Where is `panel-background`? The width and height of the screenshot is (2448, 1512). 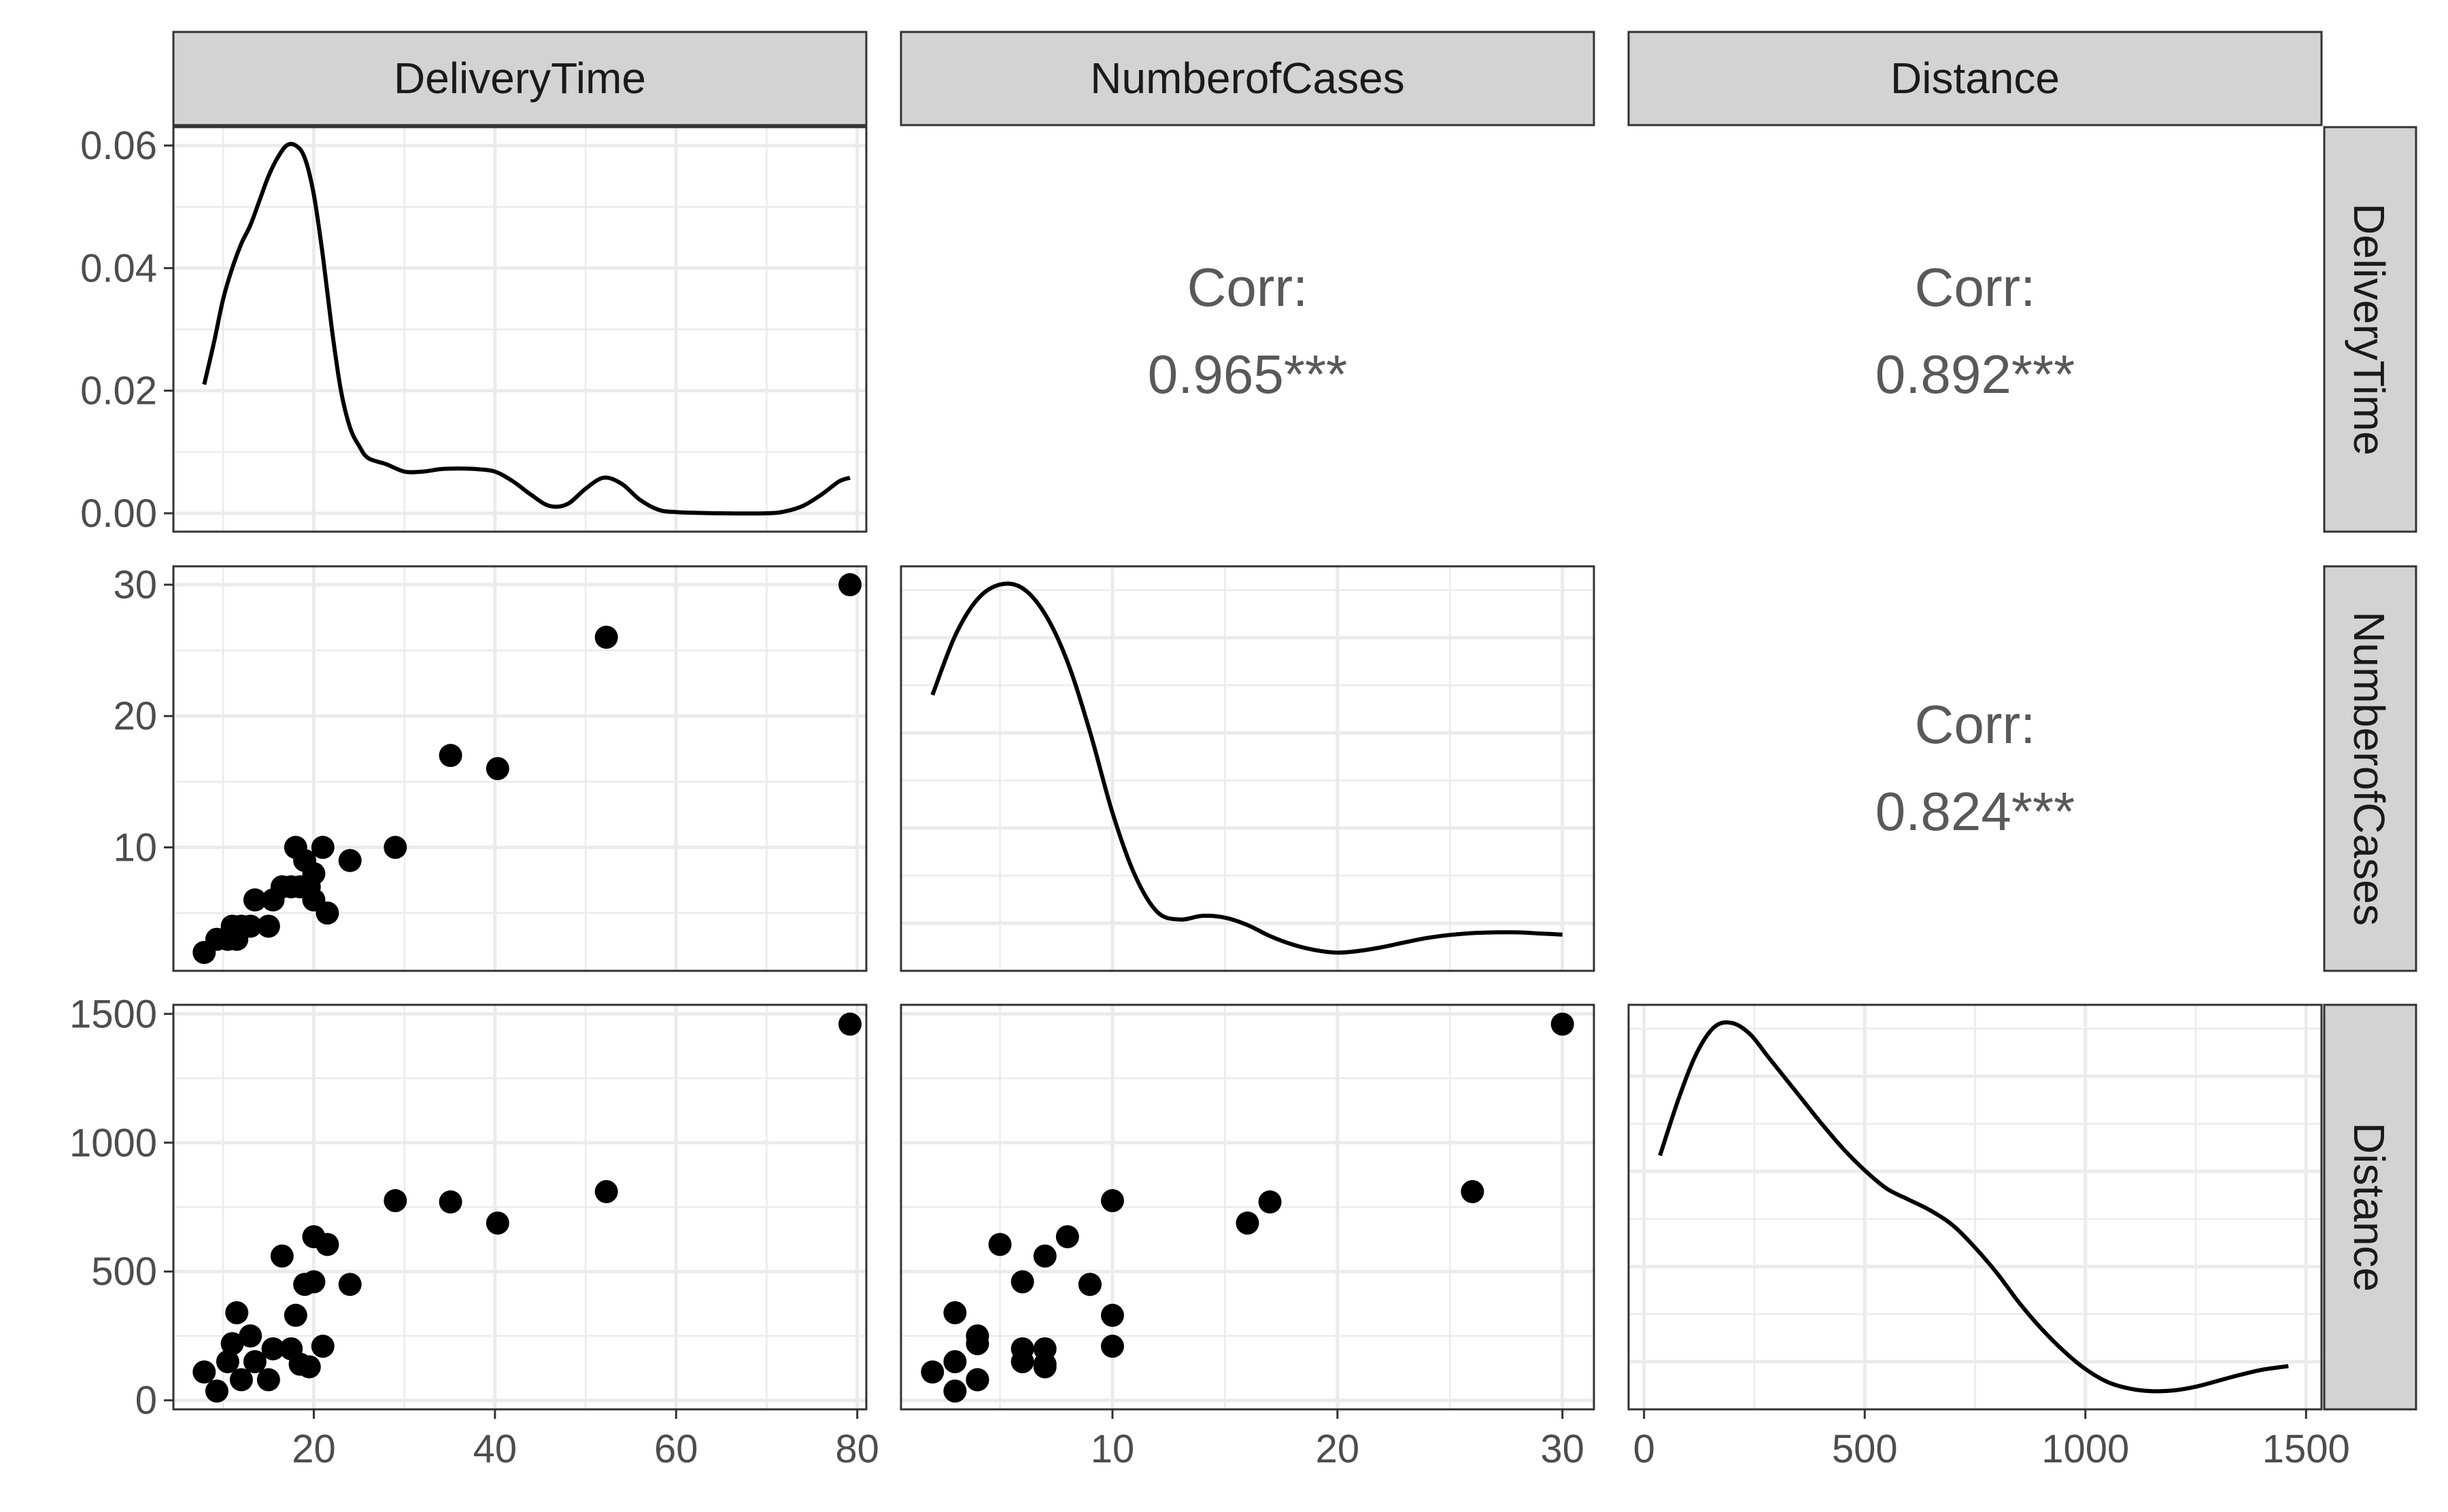 panel-background is located at coordinates (519, 768).